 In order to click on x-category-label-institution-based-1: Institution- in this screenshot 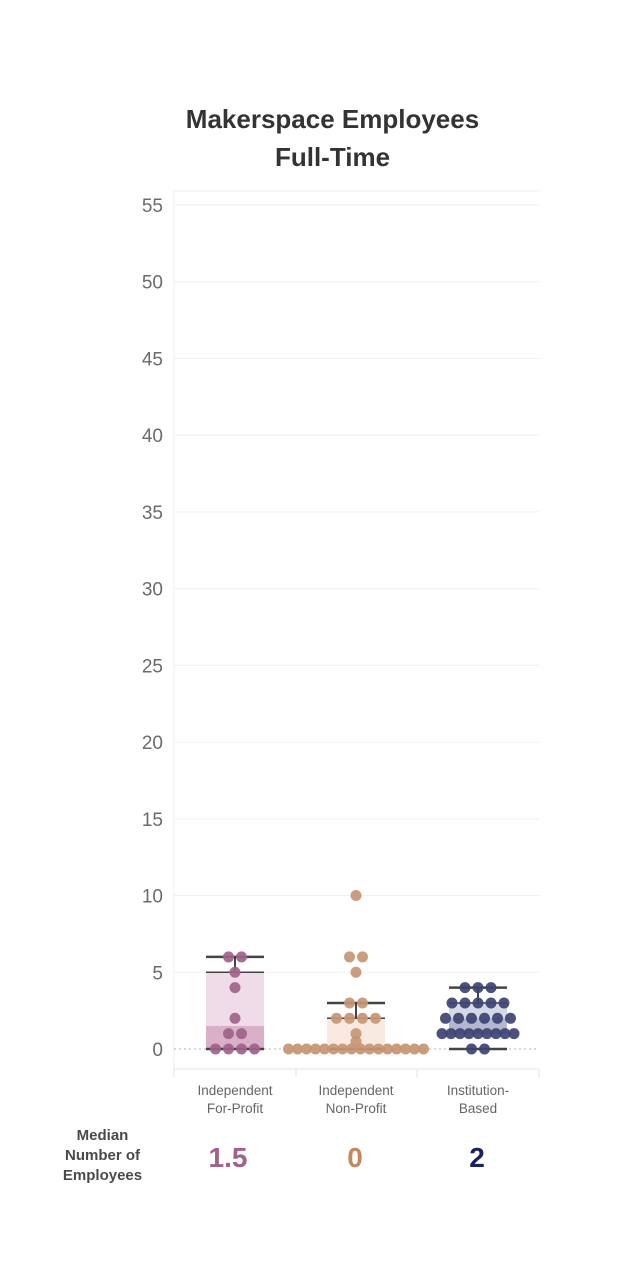, I will do `click(478, 1090)`.